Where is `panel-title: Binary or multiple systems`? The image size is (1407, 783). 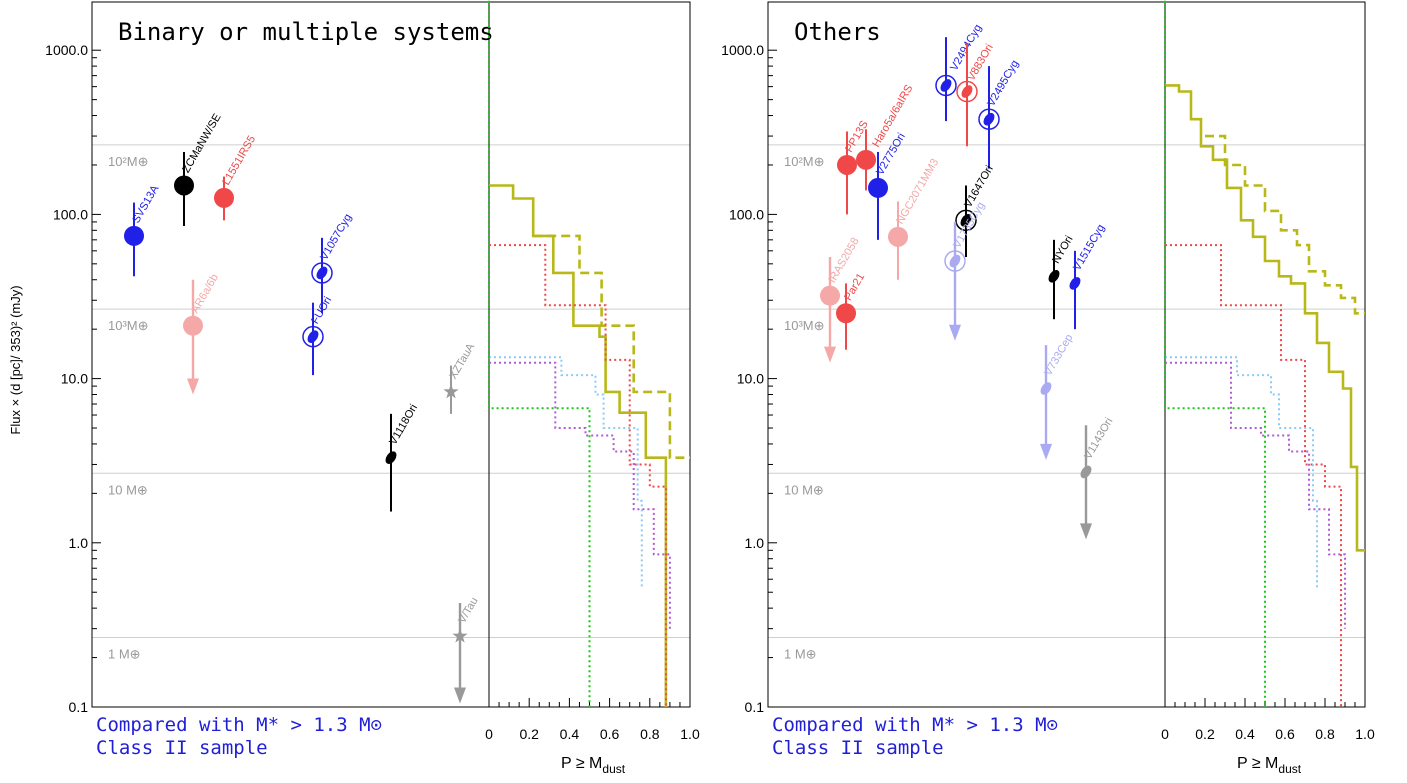
panel-title: Binary or multiple systems is located at coordinates (306, 32).